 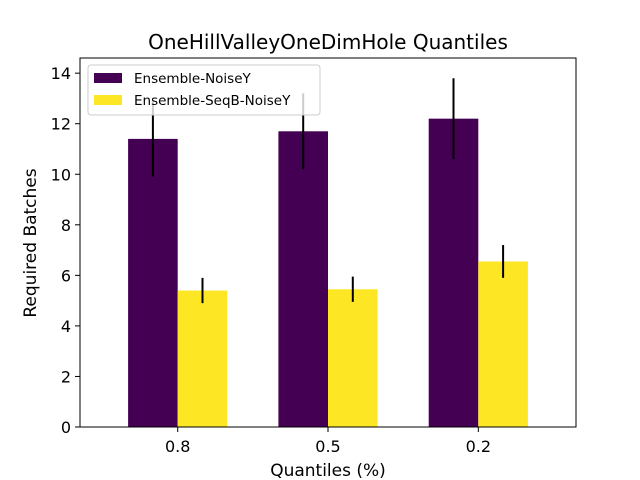 What do you see at coordinates (66, 326) in the screenshot?
I see `y-tick-label: 4` at bounding box center [66, 326].